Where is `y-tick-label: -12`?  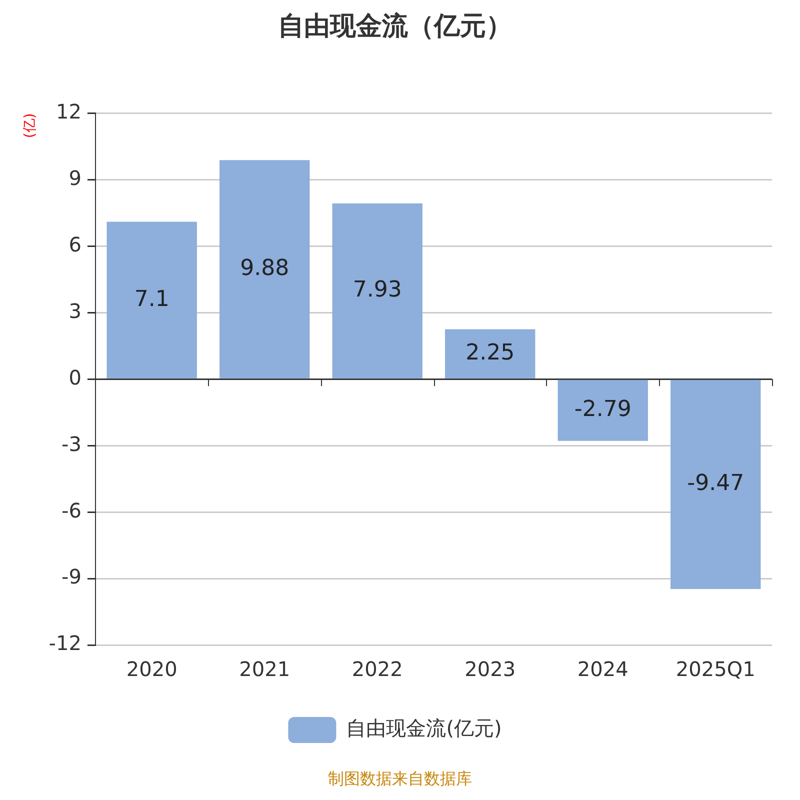
y-tick-label: -12 is located at coordinates (65, 643).